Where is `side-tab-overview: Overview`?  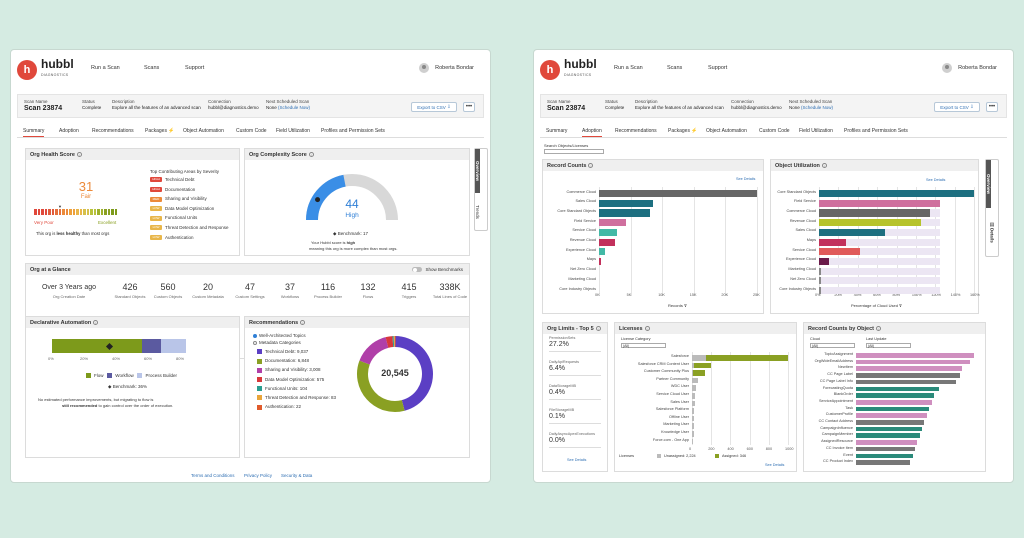
side-tab-overview: Overview is located at coordinates (988, 184).